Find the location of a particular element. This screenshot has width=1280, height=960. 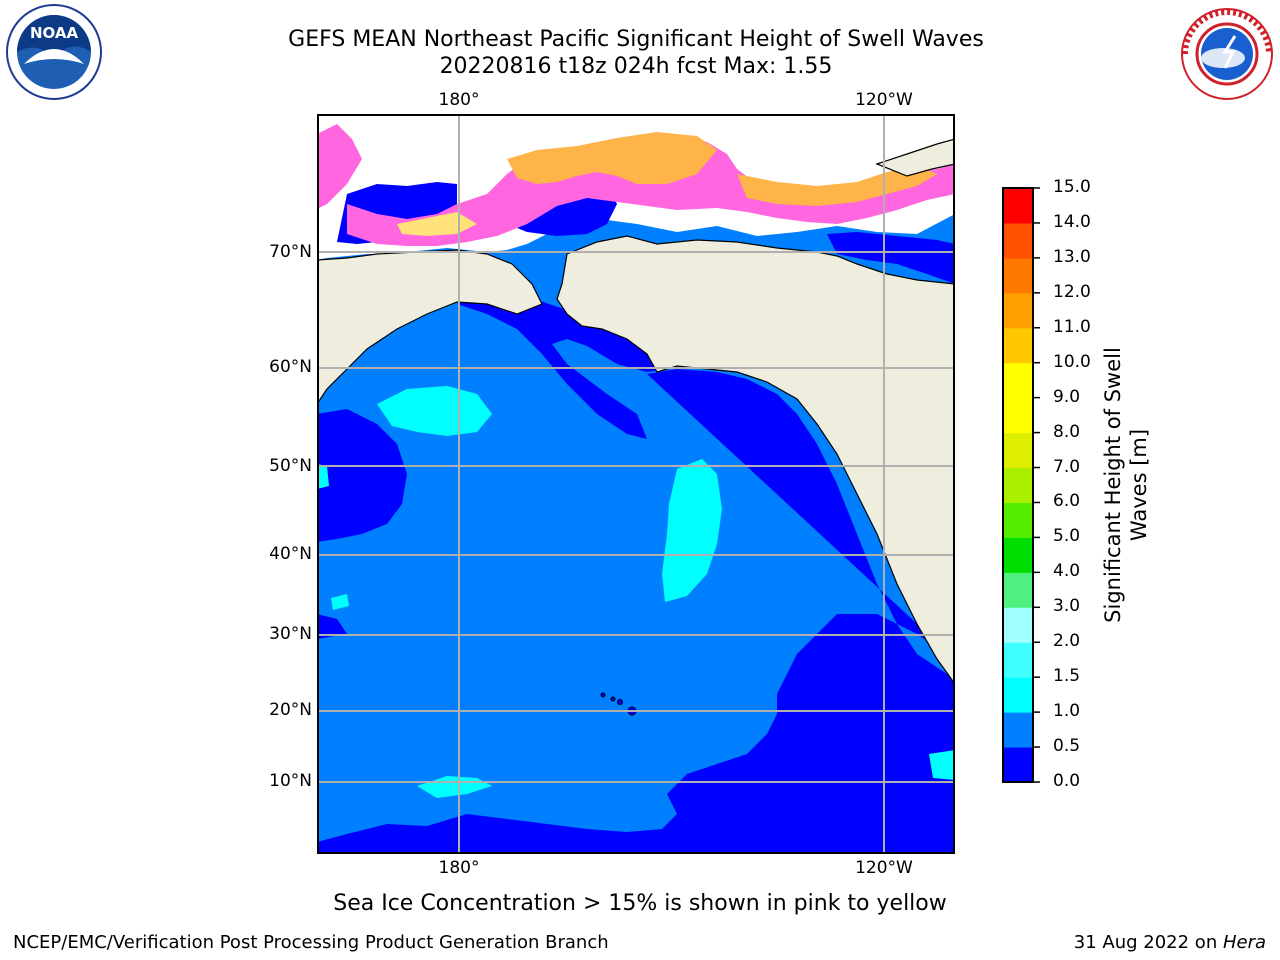

lat-label-30n: 30°N is located at coordinates (290, 634).